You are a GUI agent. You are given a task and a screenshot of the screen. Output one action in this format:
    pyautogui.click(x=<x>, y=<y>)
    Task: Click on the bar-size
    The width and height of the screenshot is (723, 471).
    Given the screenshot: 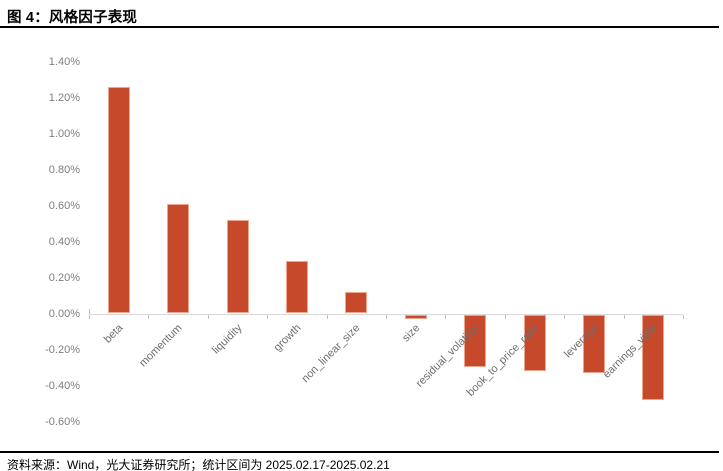 What is the action you would take?
    pyautogui.click(x=415, y=317)
    